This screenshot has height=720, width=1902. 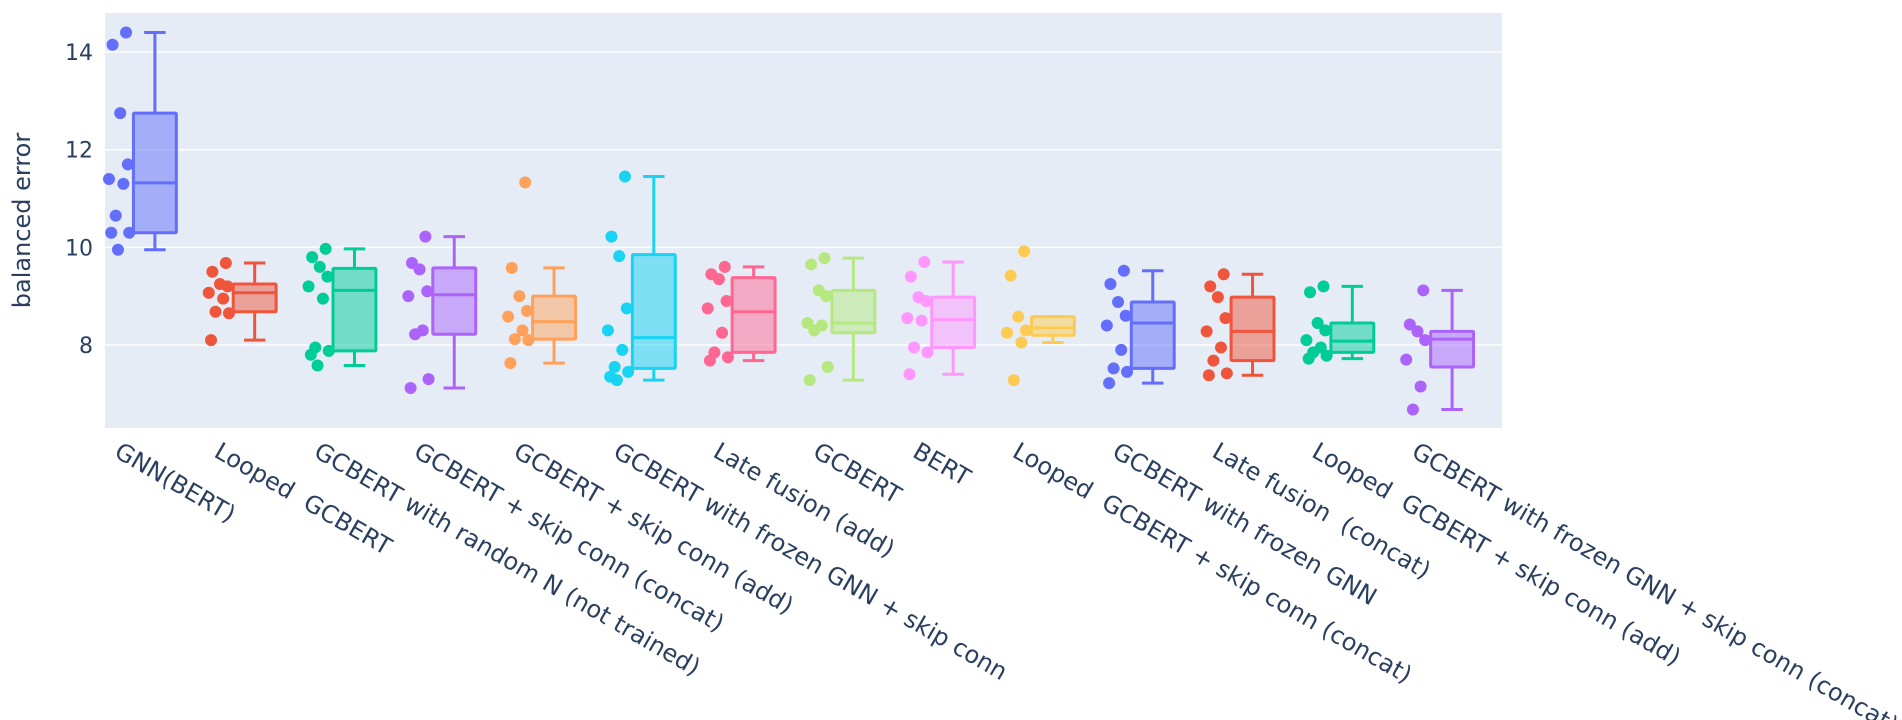 What do you see at coordinates (303, 499) in the screenshot?
I see `x-tick-label: Looped GCBERT` at bounding box center [303, 499].